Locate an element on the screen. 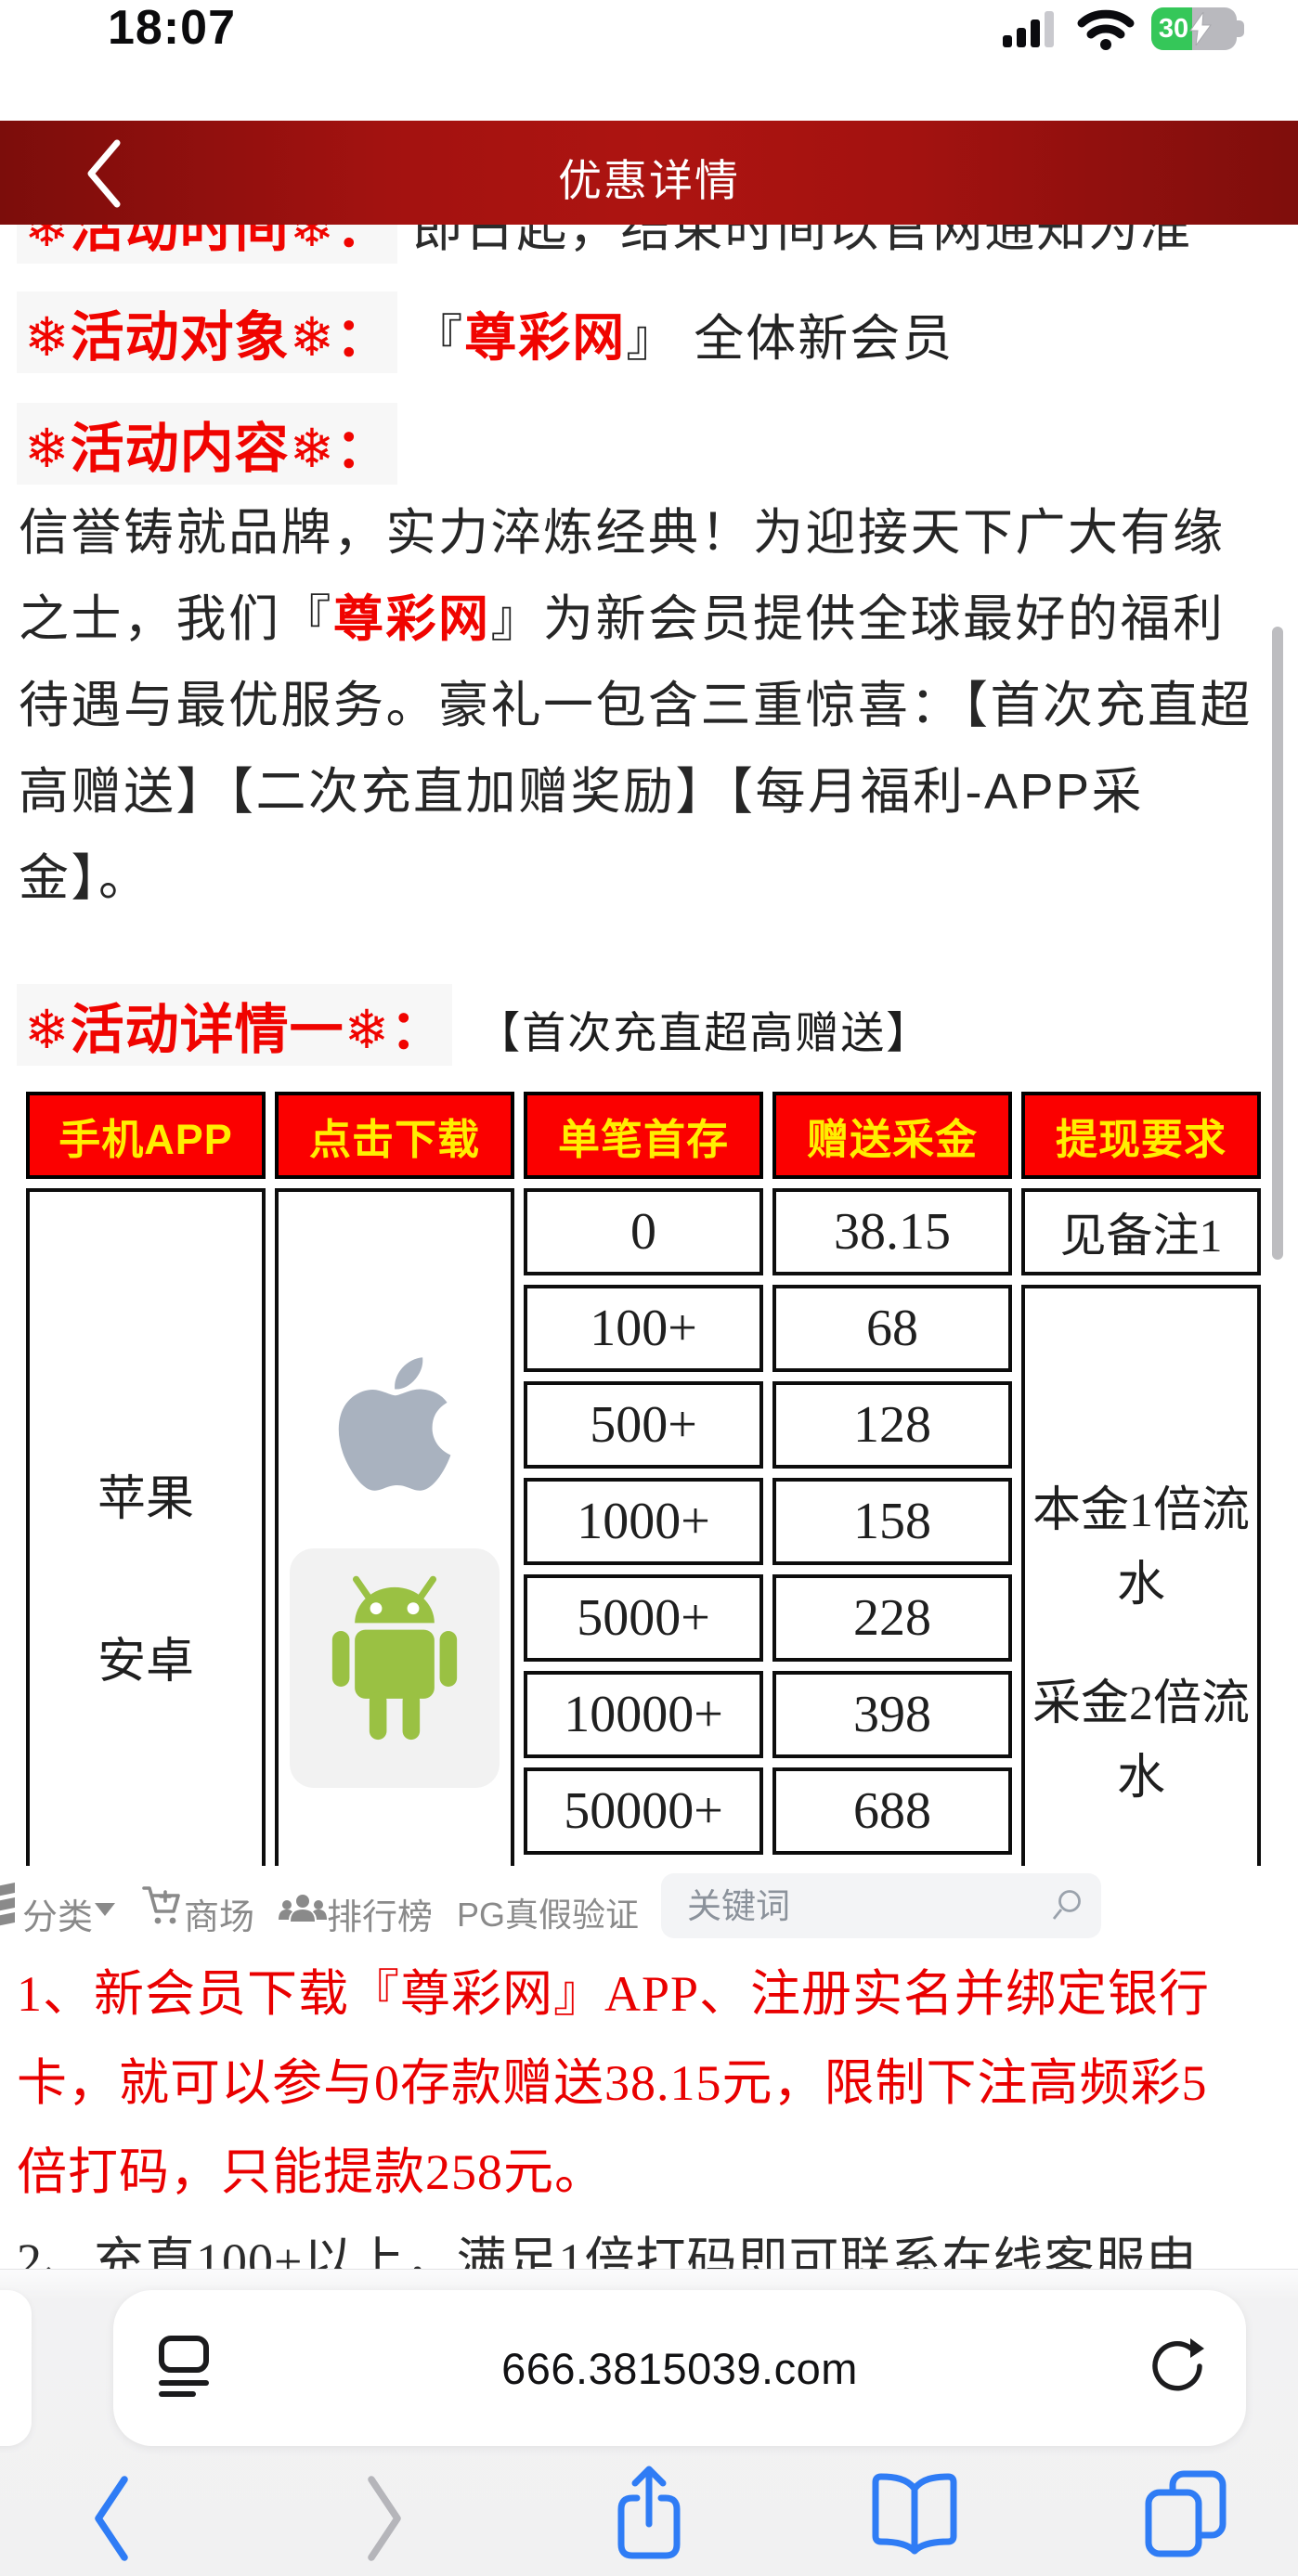 This screenshot has width=1298, height=2576. activity-content-label: ❄活动内容❄： is located at coordinates (207, 444).